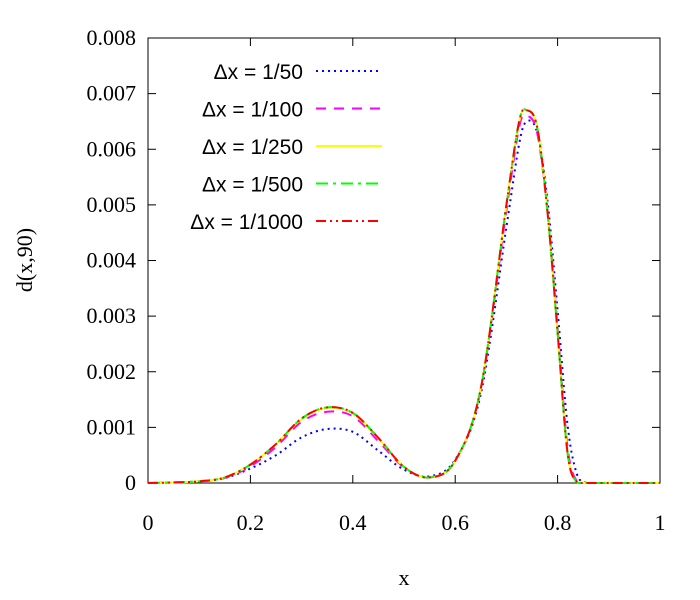 The height and width of the screenshot is (600, 700). Describe the element at coordinates (252, 147) in the screenshot. I see `legend-label-3: Δx = 1/250` at that location.